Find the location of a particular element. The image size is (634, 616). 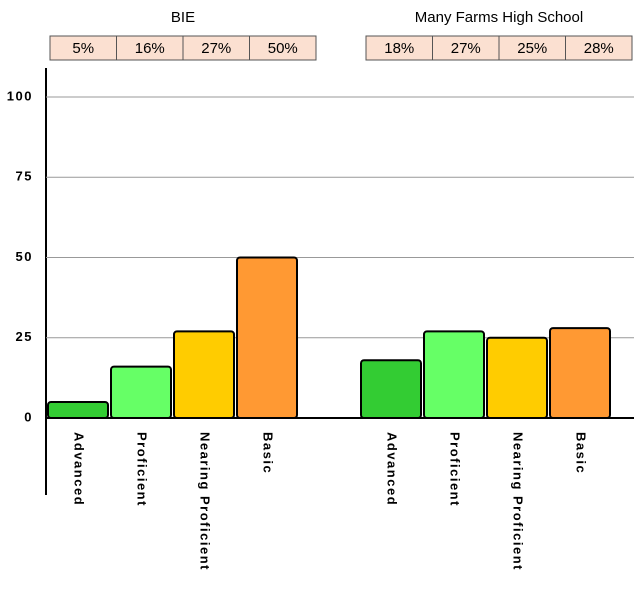

value-label: 50% is located at coordinates (283, 48).